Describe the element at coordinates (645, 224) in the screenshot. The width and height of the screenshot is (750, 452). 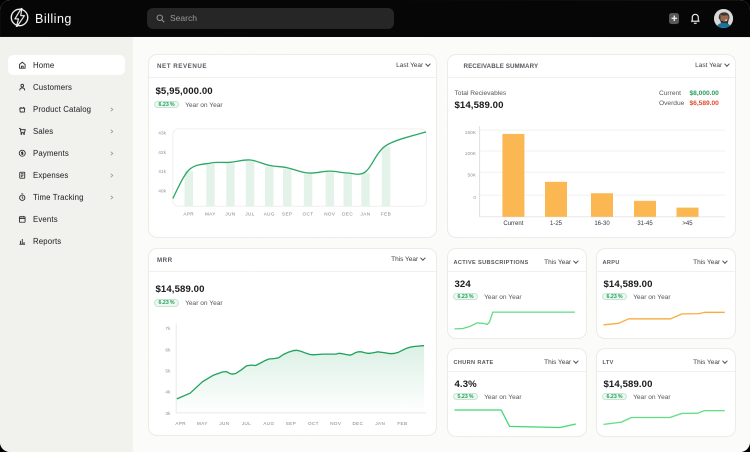
I see `svg-text: 31-45` at that location.